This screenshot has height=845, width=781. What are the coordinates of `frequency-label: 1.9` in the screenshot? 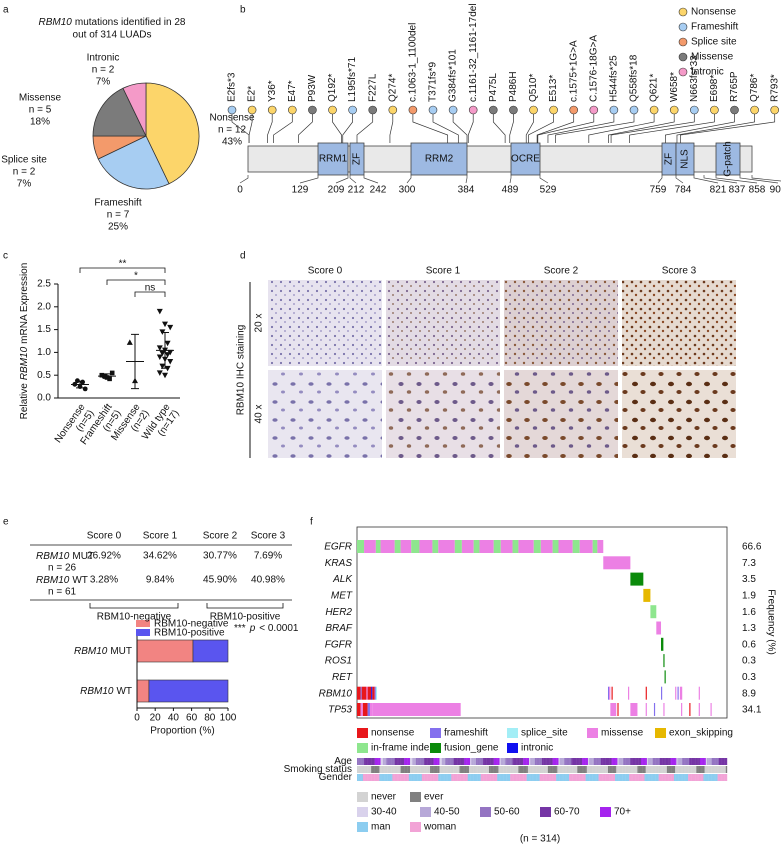 It's located at (749, 596).